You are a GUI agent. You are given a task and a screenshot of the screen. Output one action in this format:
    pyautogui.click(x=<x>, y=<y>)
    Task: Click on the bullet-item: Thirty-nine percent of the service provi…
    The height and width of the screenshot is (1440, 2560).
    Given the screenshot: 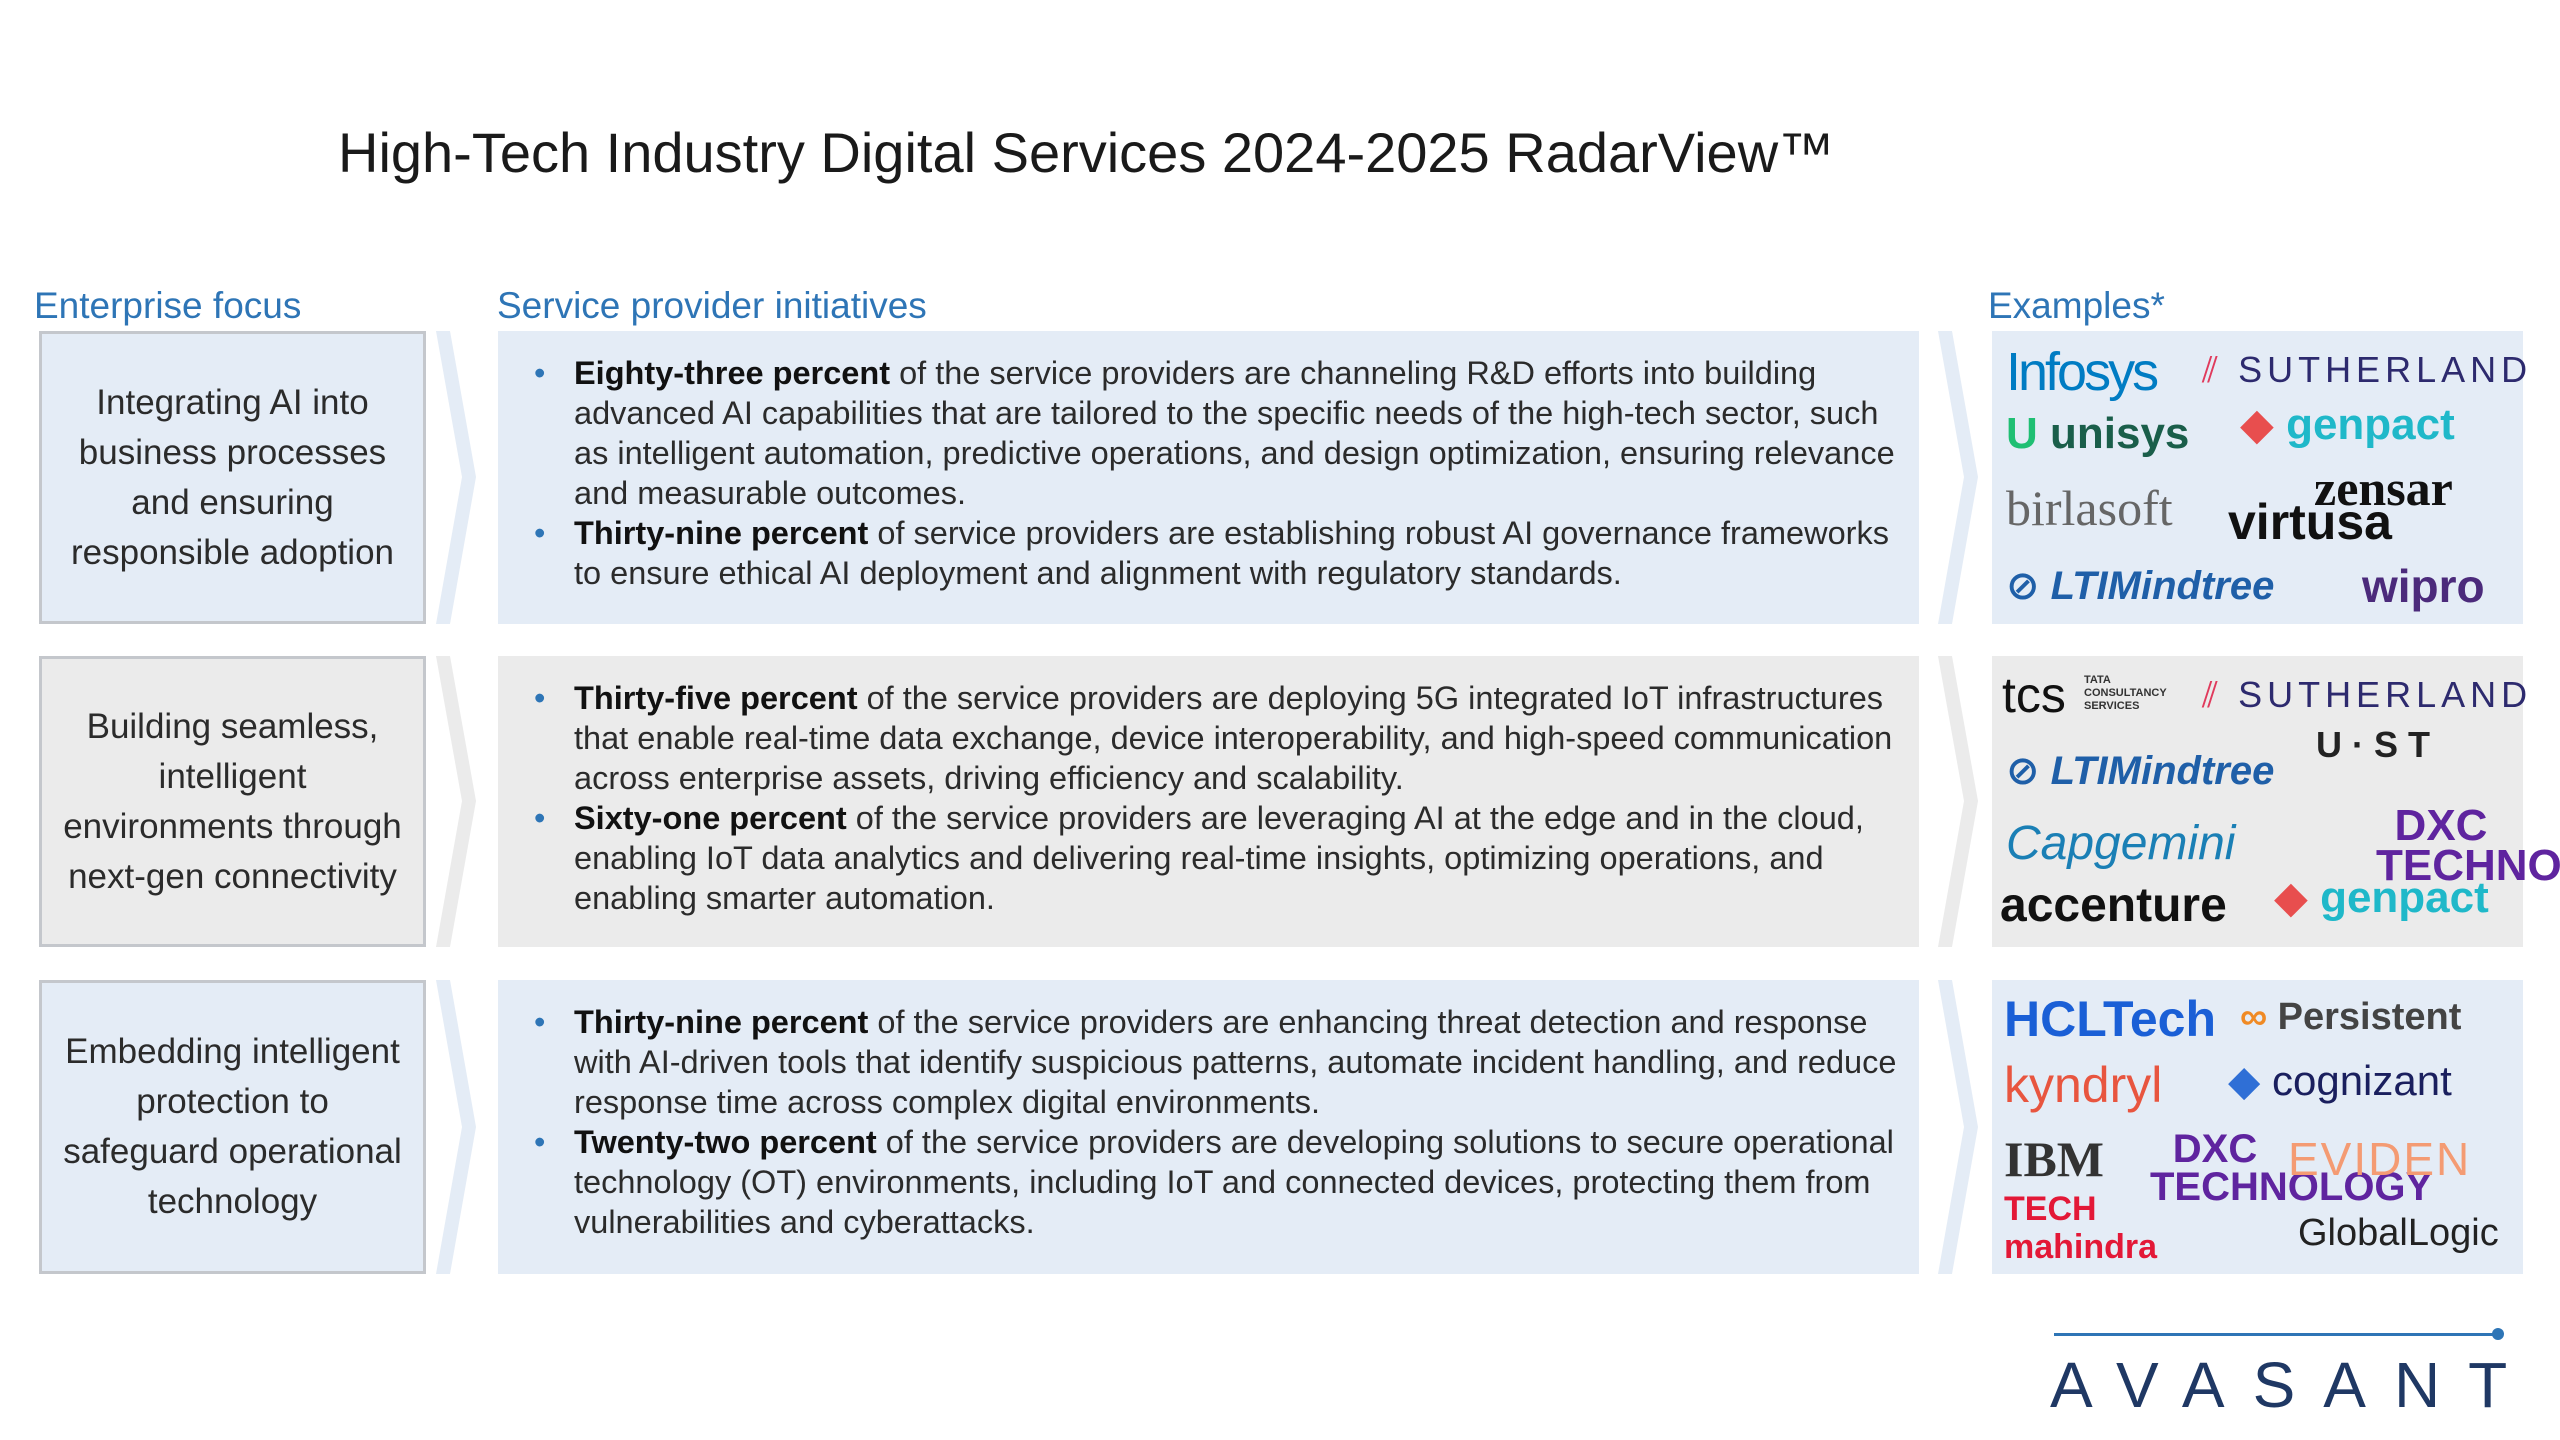 What is the action you would take?
    pyautogui.click(x=1208, y=1062)
    